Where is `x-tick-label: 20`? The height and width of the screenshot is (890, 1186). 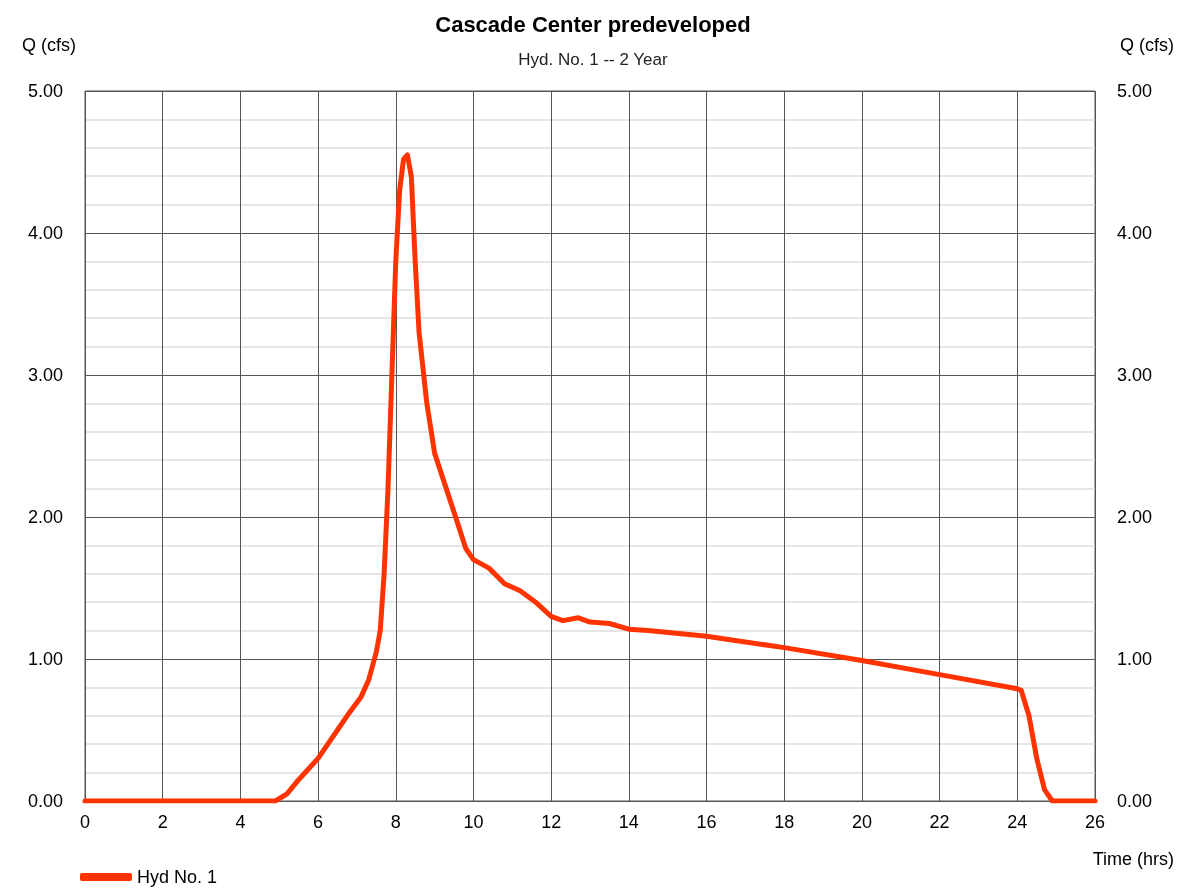
x-tick-label: 20 is located at coordinates (861, 822).